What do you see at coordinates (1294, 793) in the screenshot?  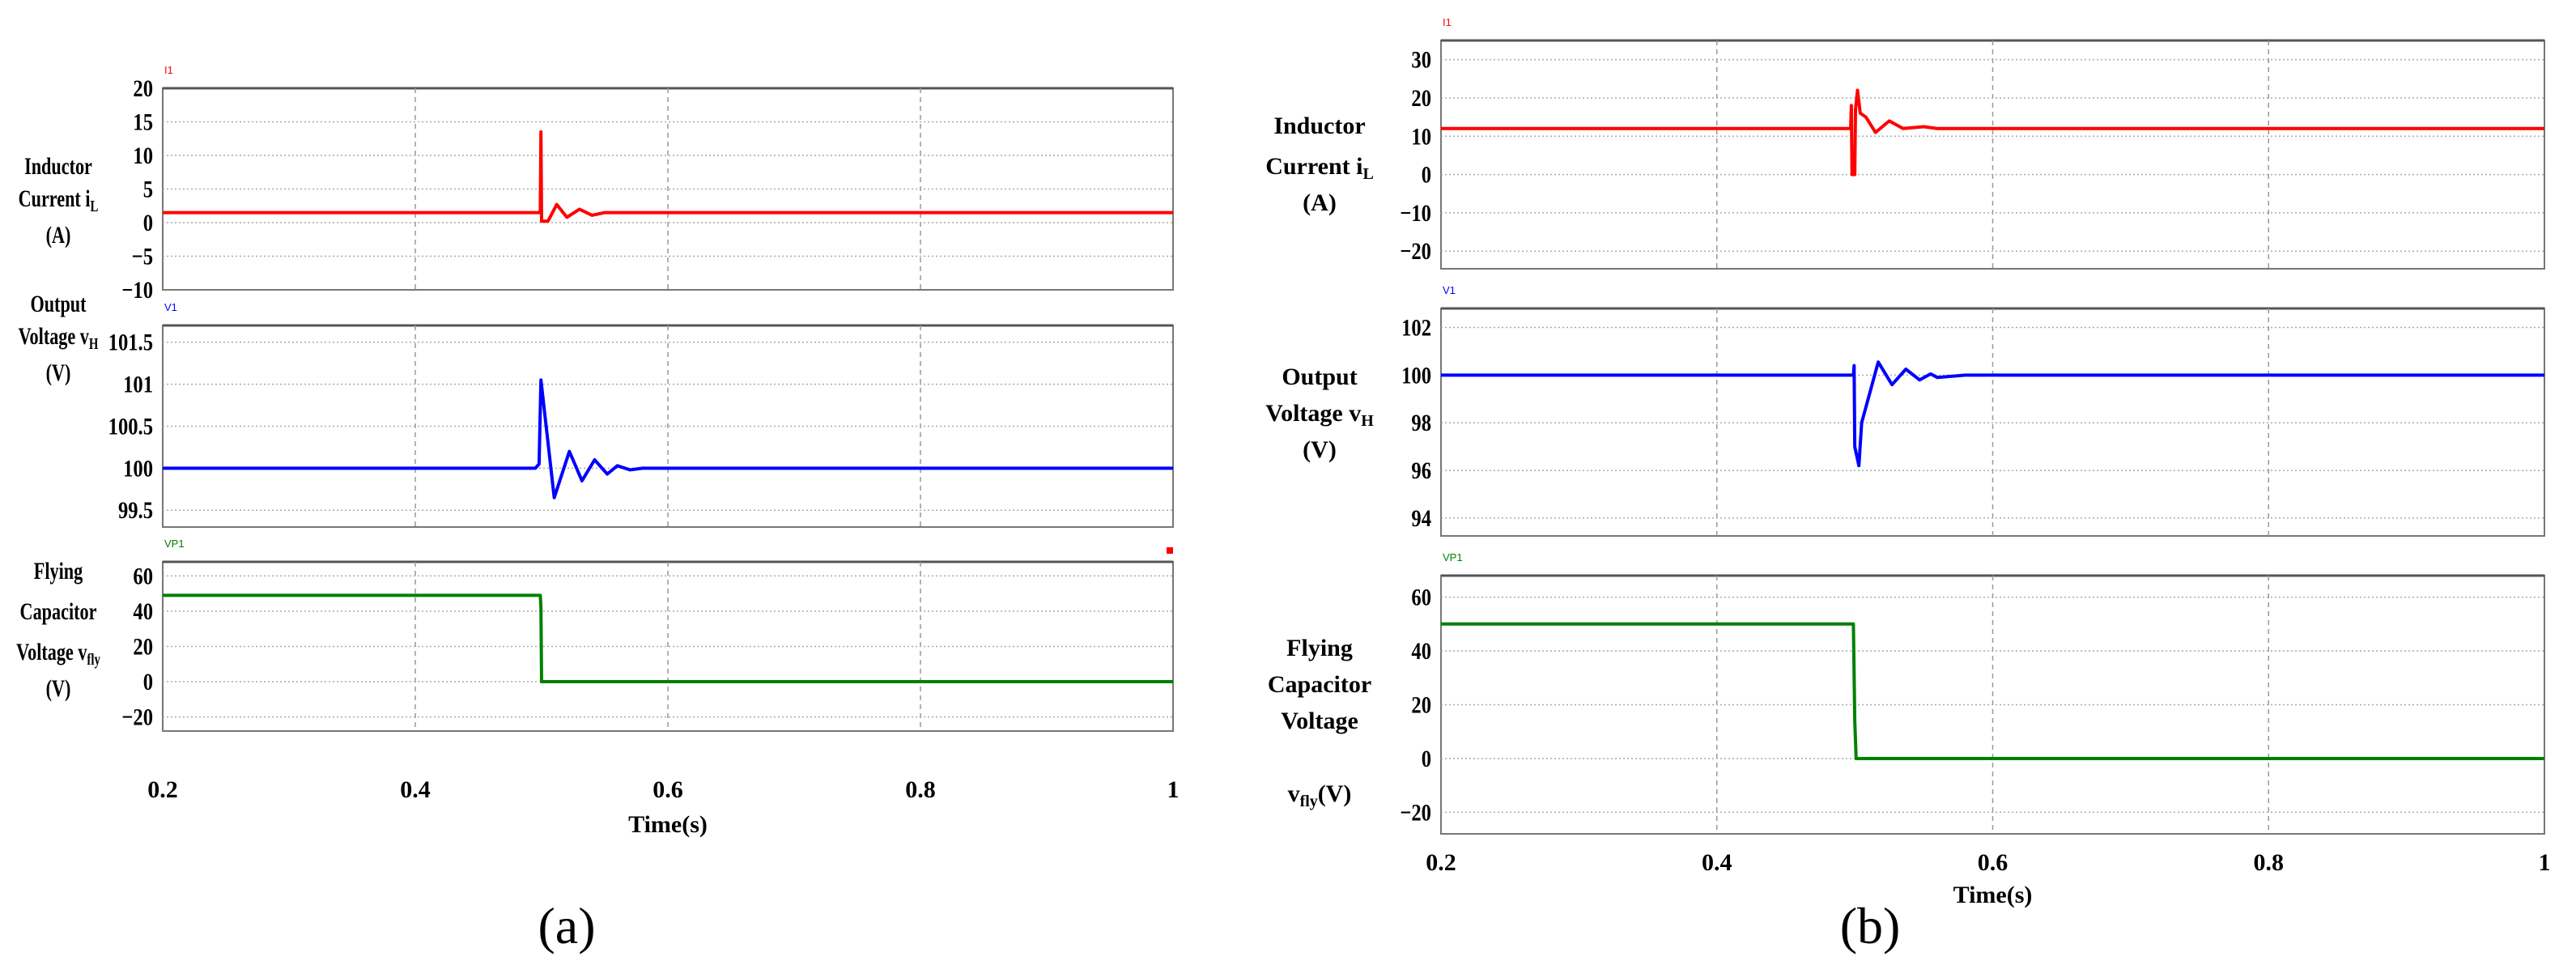 I see `y-label-var: v` at bounding box center [1294, 793].